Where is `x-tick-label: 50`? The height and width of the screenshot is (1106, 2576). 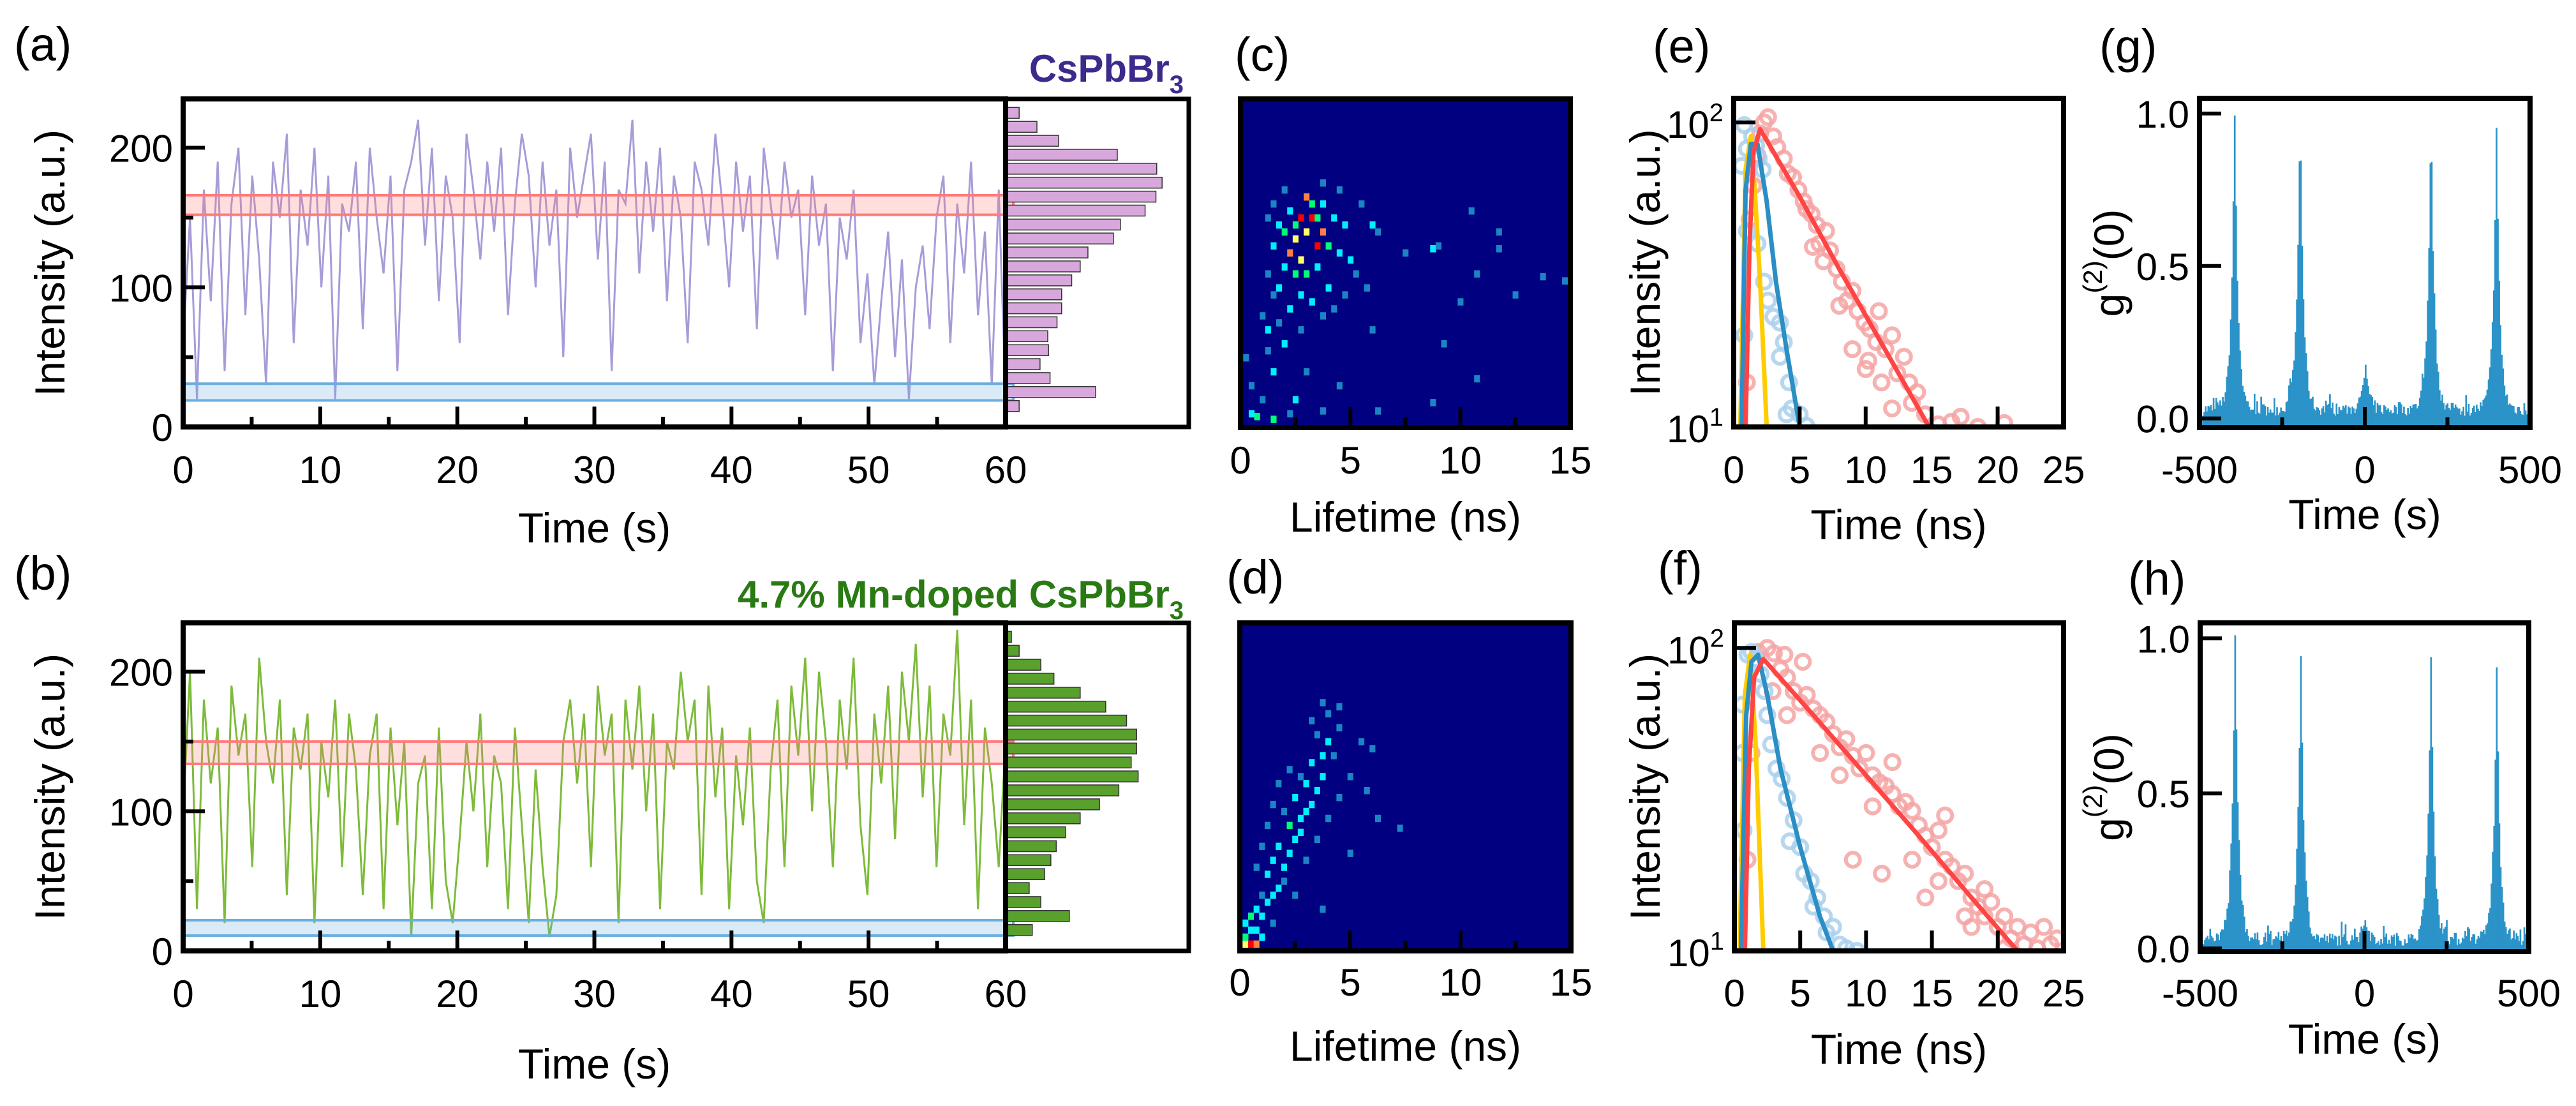 x-tick-label: 50 is located at coordinates (868, 470).